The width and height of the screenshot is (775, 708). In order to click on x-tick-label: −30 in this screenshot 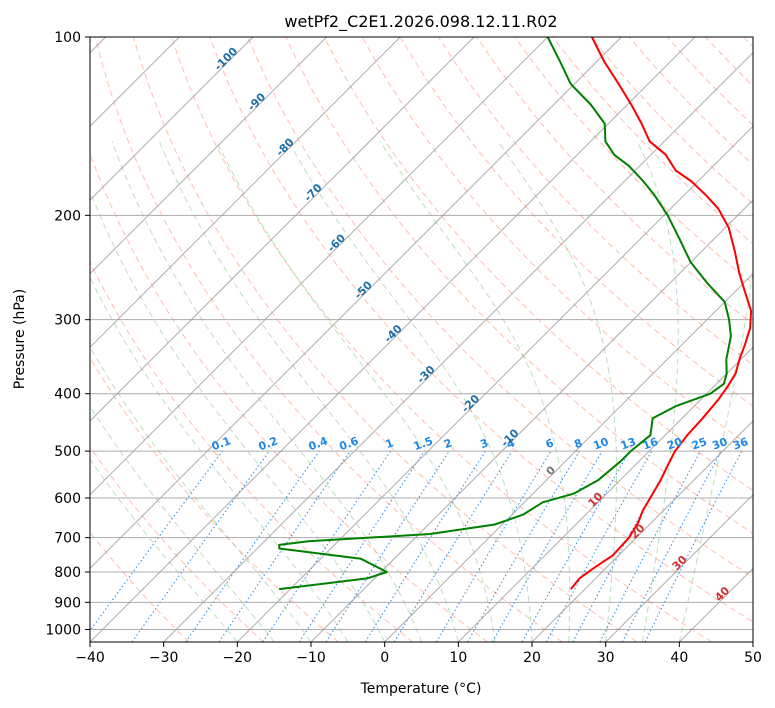, I will do `click(164, 658)`.